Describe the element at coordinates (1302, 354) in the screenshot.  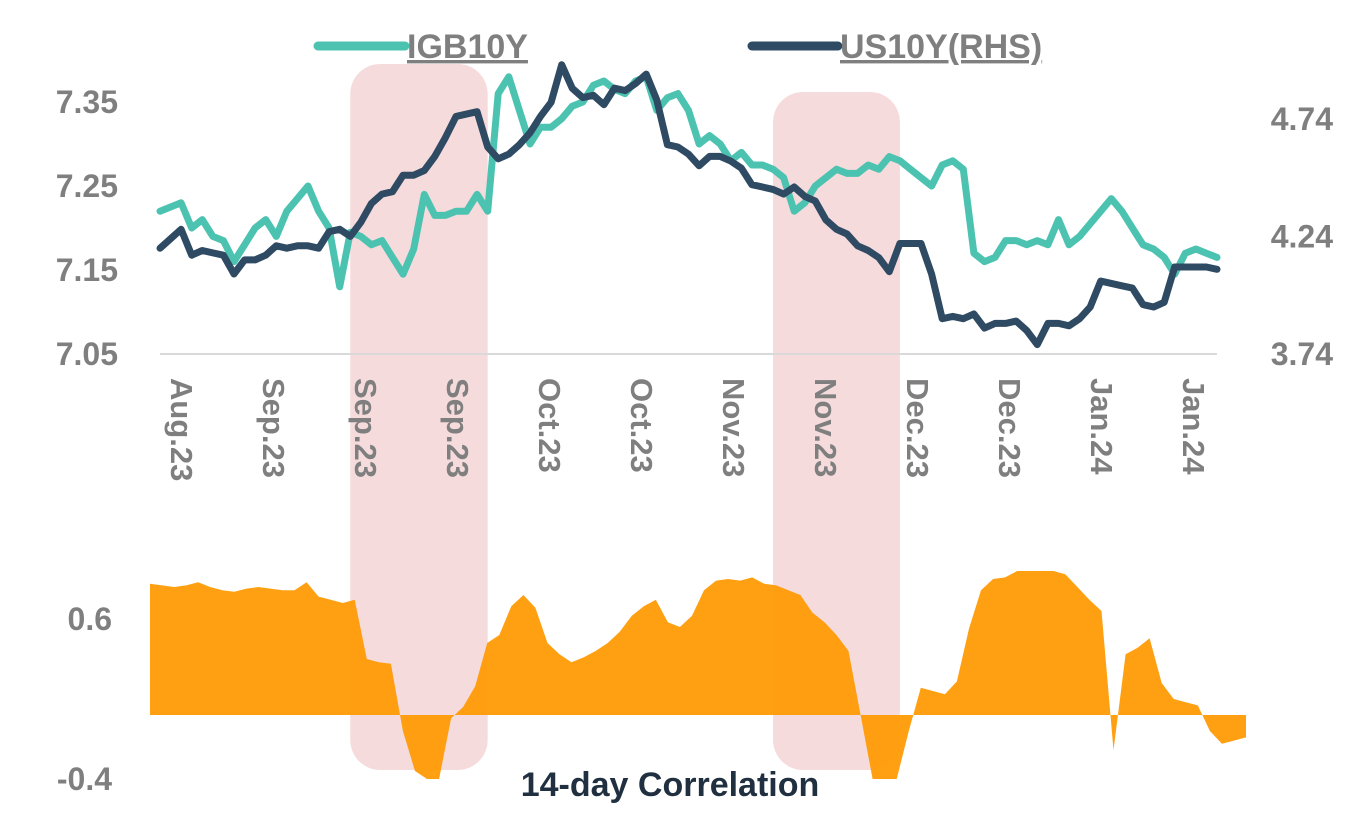
I see `y-right-tick-label: 3.74` at that location.